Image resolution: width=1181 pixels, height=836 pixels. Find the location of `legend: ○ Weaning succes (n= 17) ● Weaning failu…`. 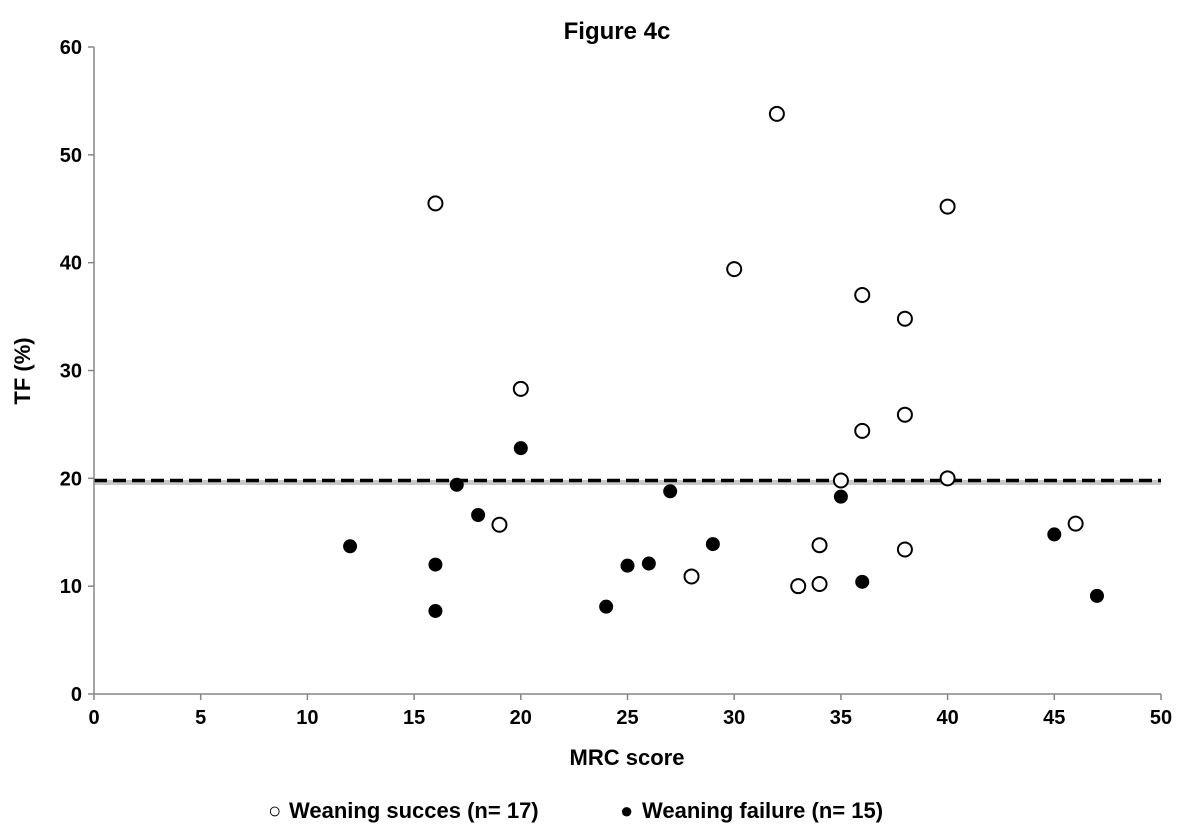

legend: ○ Weaning succes (n= 17) ● Weaning failu… is located at coordinates (575, 810).